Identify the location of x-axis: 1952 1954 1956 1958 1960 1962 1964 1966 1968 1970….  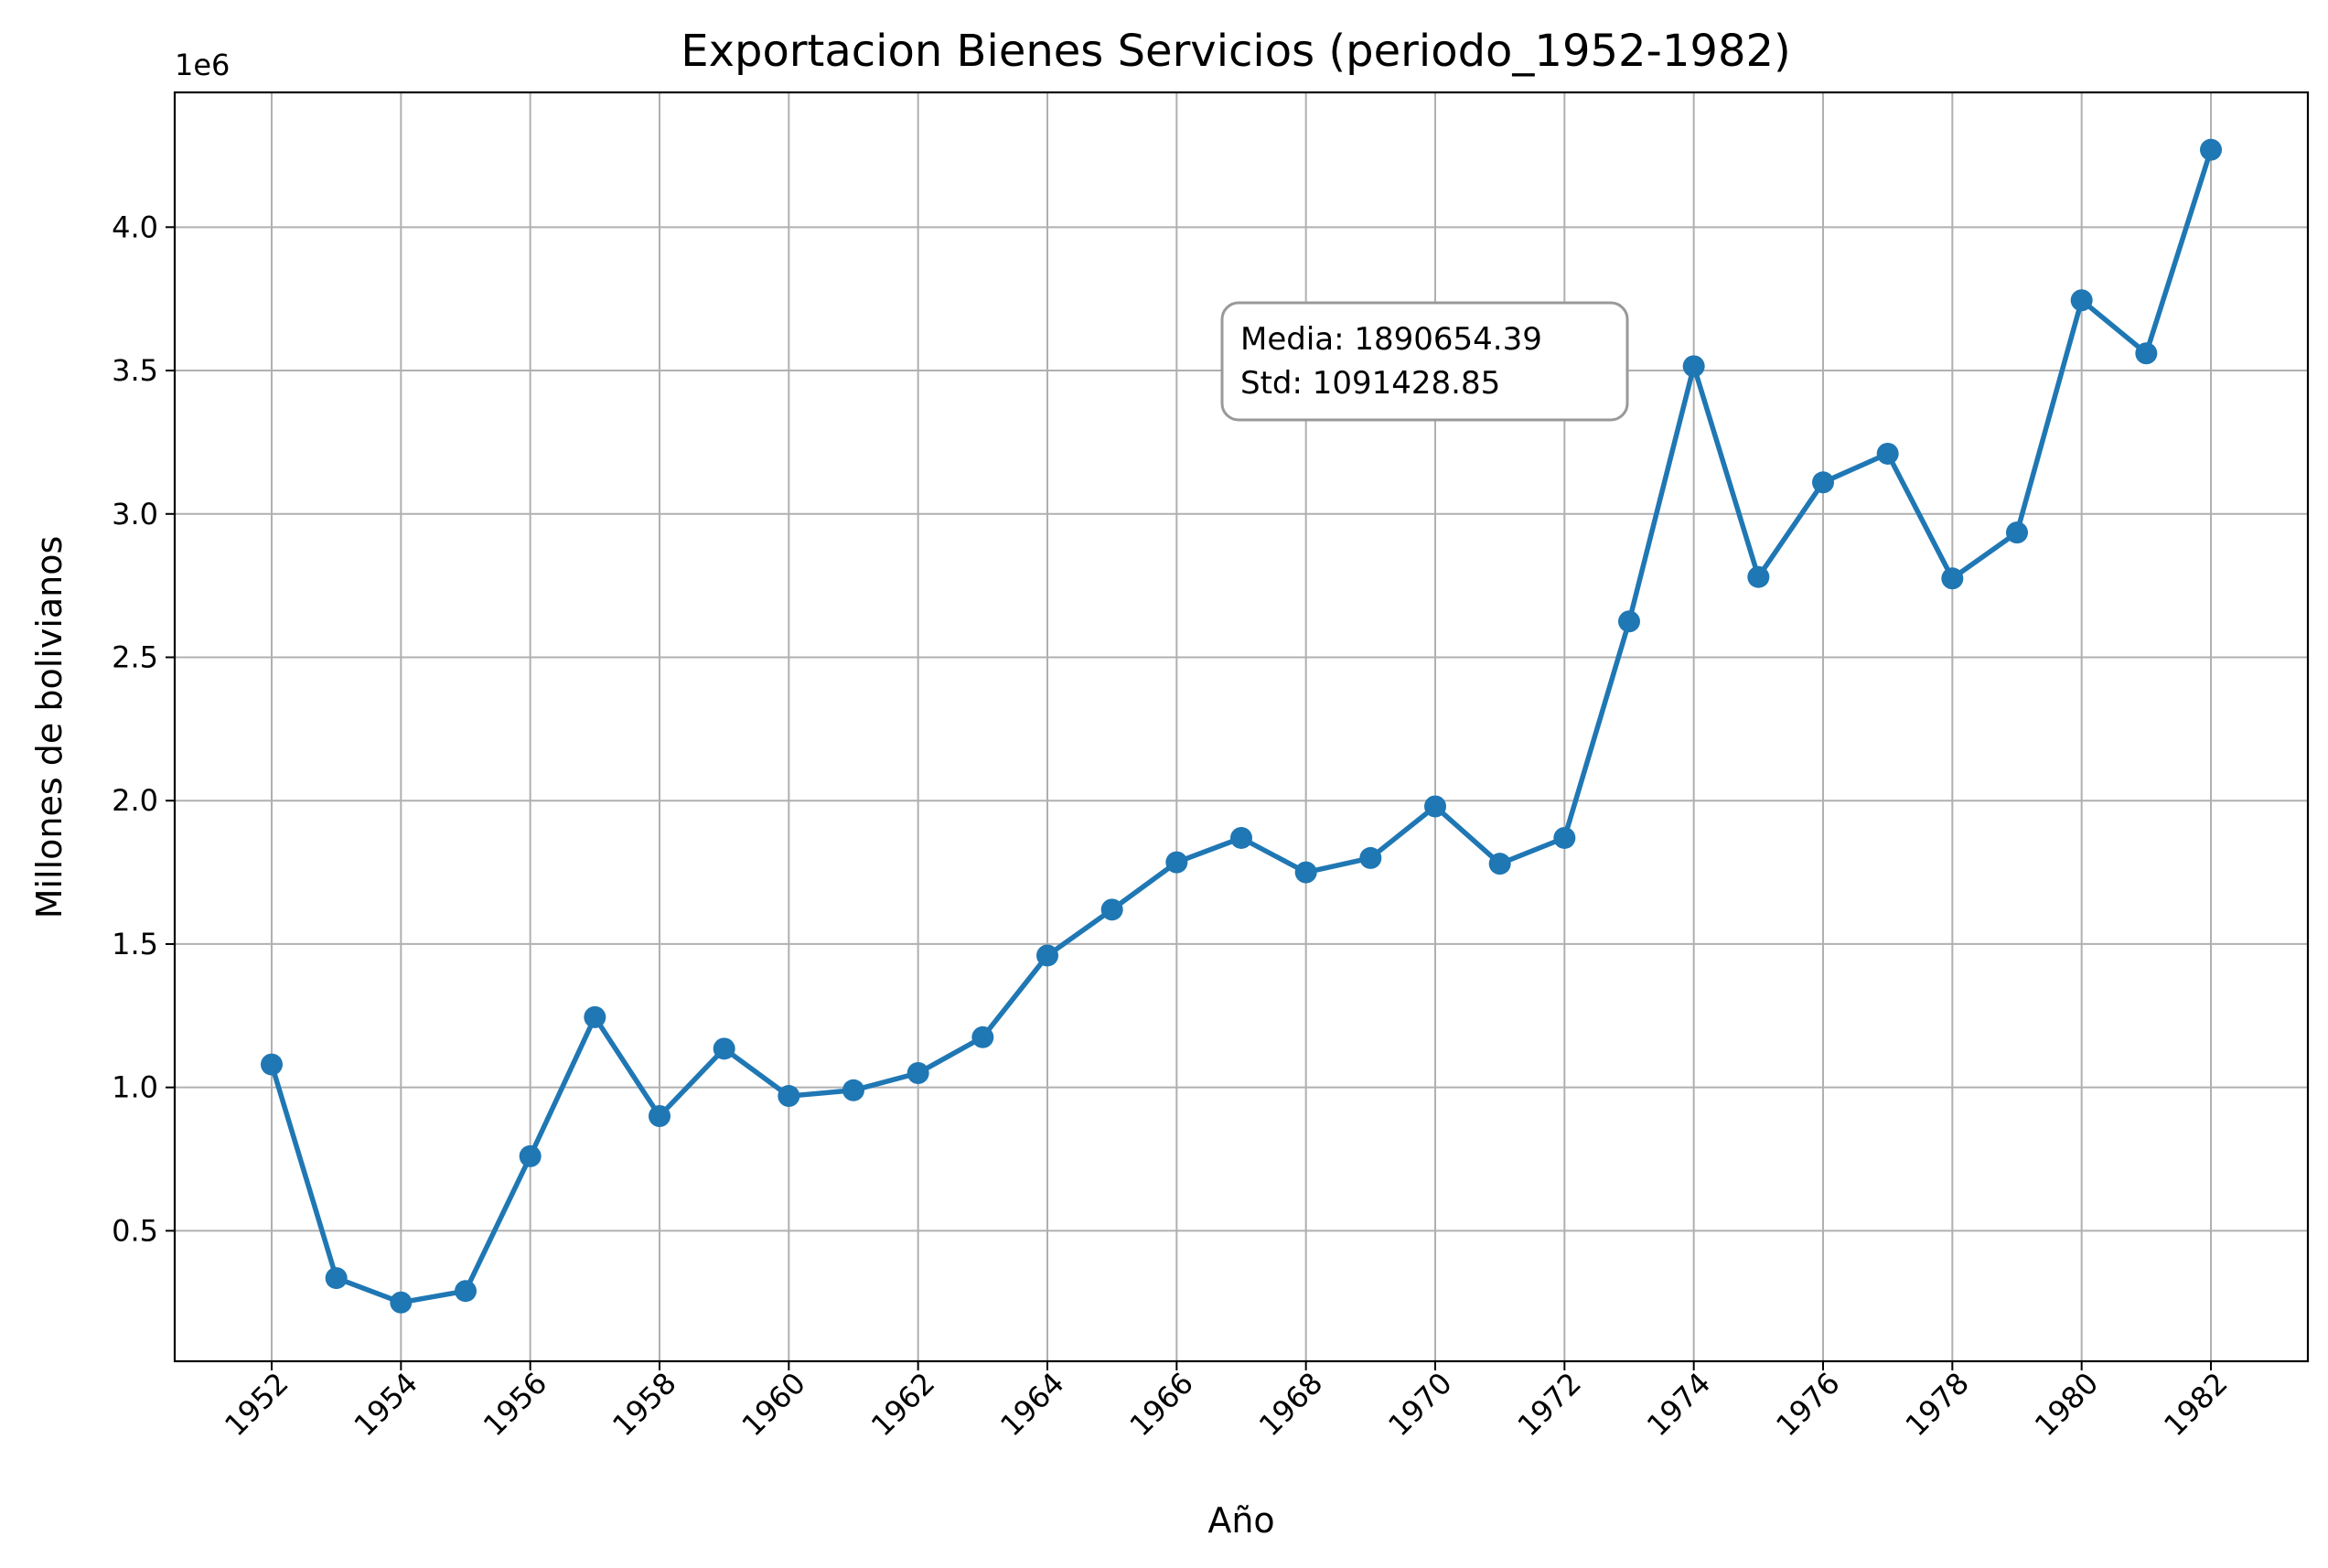
(1226, 1402).